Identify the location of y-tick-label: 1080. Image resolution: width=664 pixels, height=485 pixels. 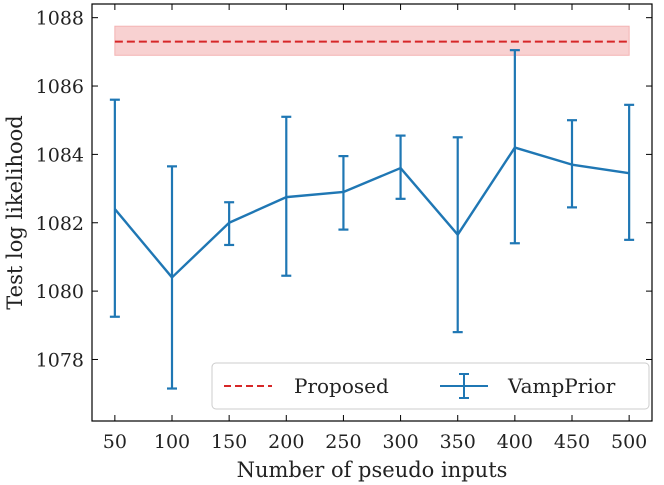
(60, 292).